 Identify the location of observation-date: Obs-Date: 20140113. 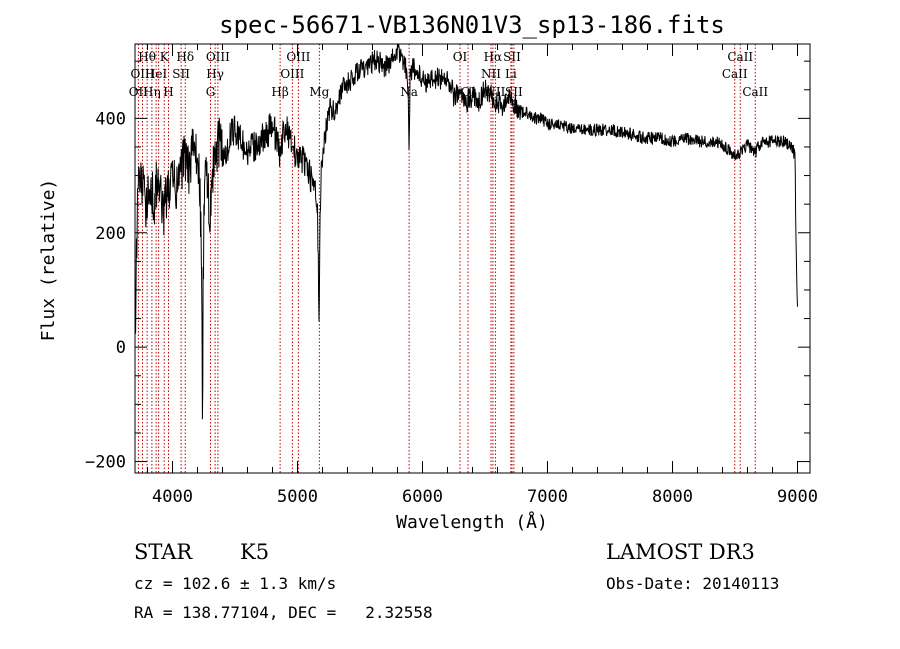
(692, 583).